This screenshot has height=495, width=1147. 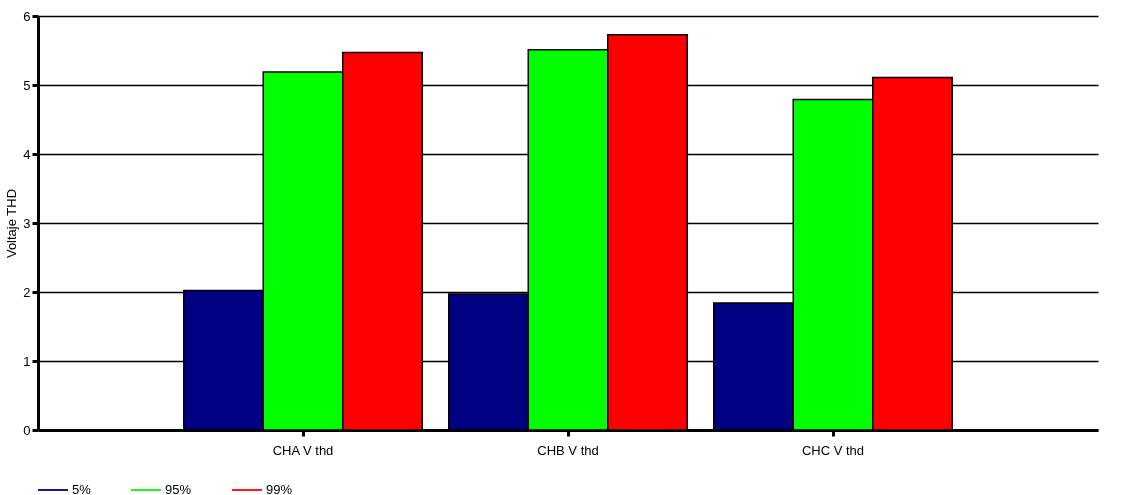 I want to click on x-tick-label: CHC V thd, so click(x=833, y=450).